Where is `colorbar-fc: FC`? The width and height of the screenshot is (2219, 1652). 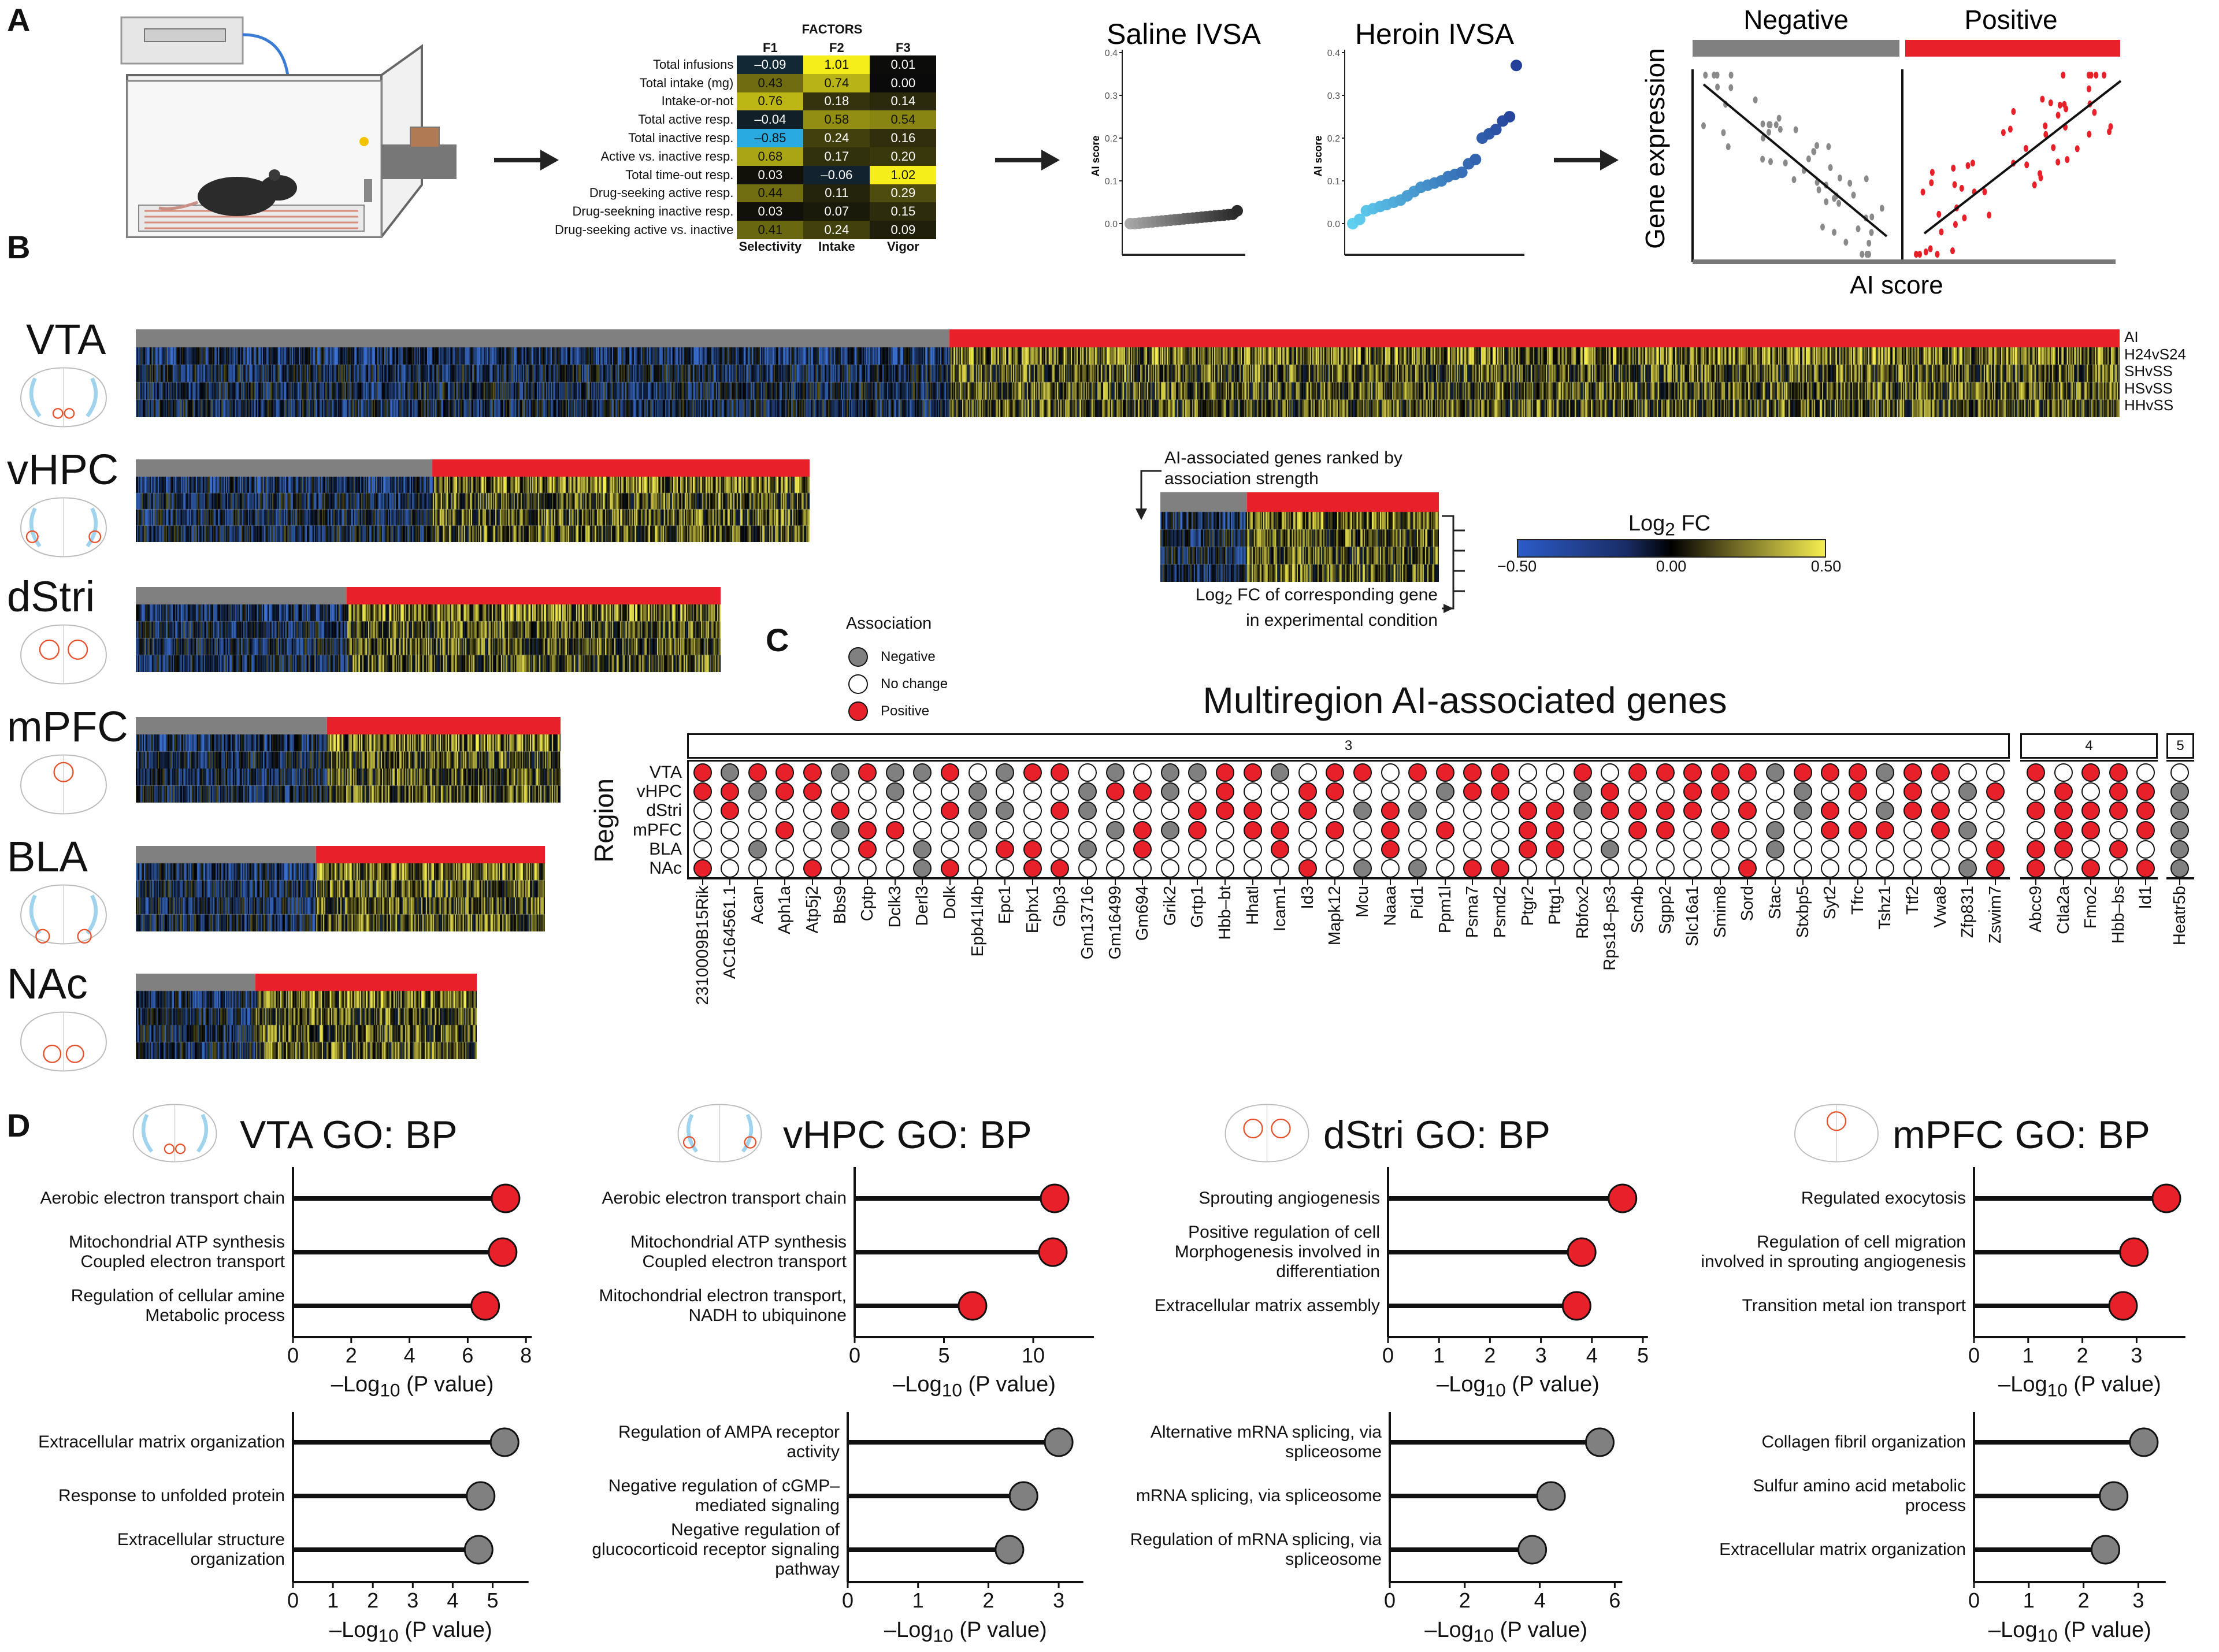 colorbar-fc: FC is located at coordinates (1693, 523).